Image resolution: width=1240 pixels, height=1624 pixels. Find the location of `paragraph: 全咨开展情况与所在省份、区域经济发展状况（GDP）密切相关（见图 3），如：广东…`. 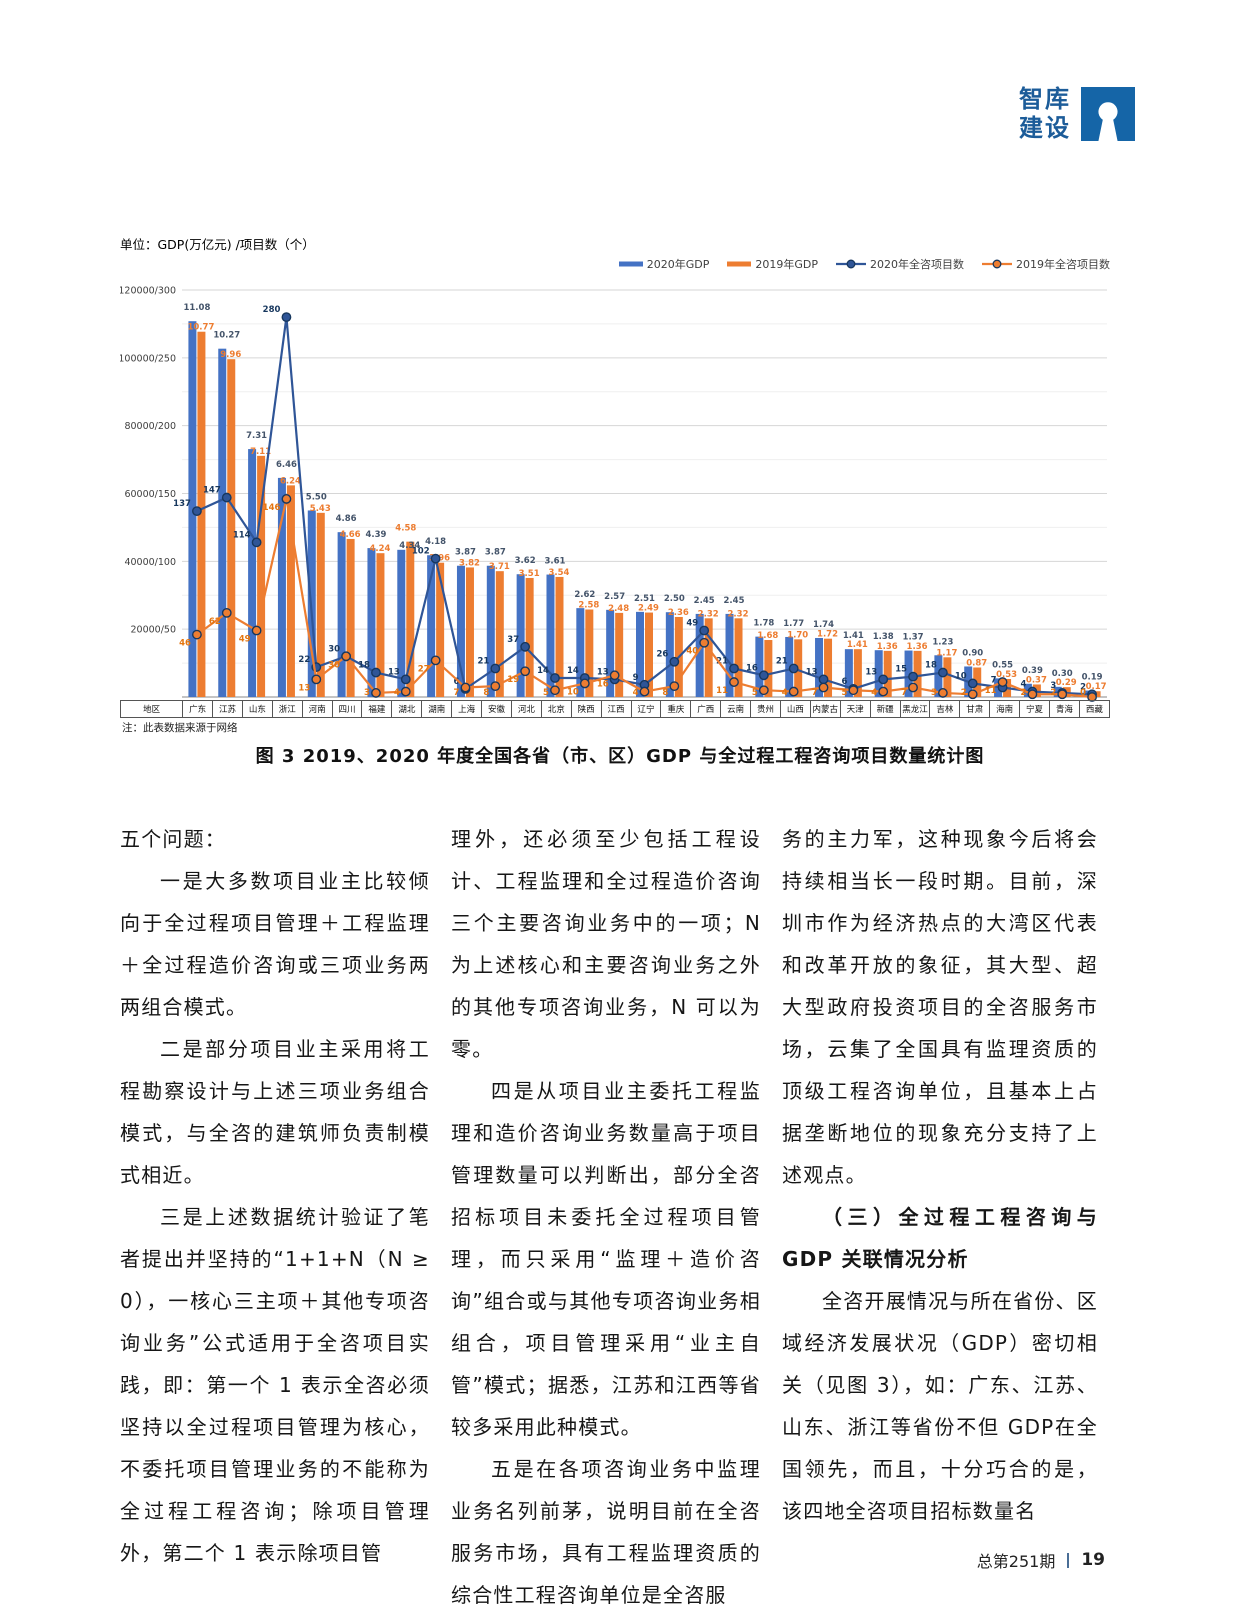

paragraph: 全咨开展情况与所在省份、区域经济发展状况（GDP）密切相关（见图 3），如：广东… is located at coordinates (940, 1406).